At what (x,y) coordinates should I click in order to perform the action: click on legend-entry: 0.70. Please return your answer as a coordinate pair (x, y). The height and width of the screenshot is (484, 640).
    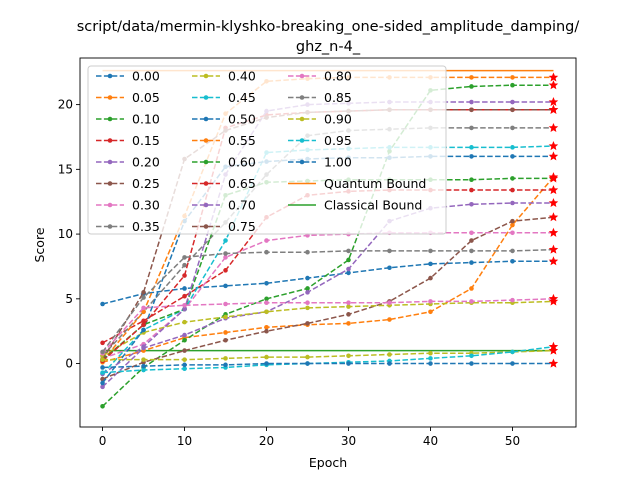
    Looking at the image, I should click on (224, 205).